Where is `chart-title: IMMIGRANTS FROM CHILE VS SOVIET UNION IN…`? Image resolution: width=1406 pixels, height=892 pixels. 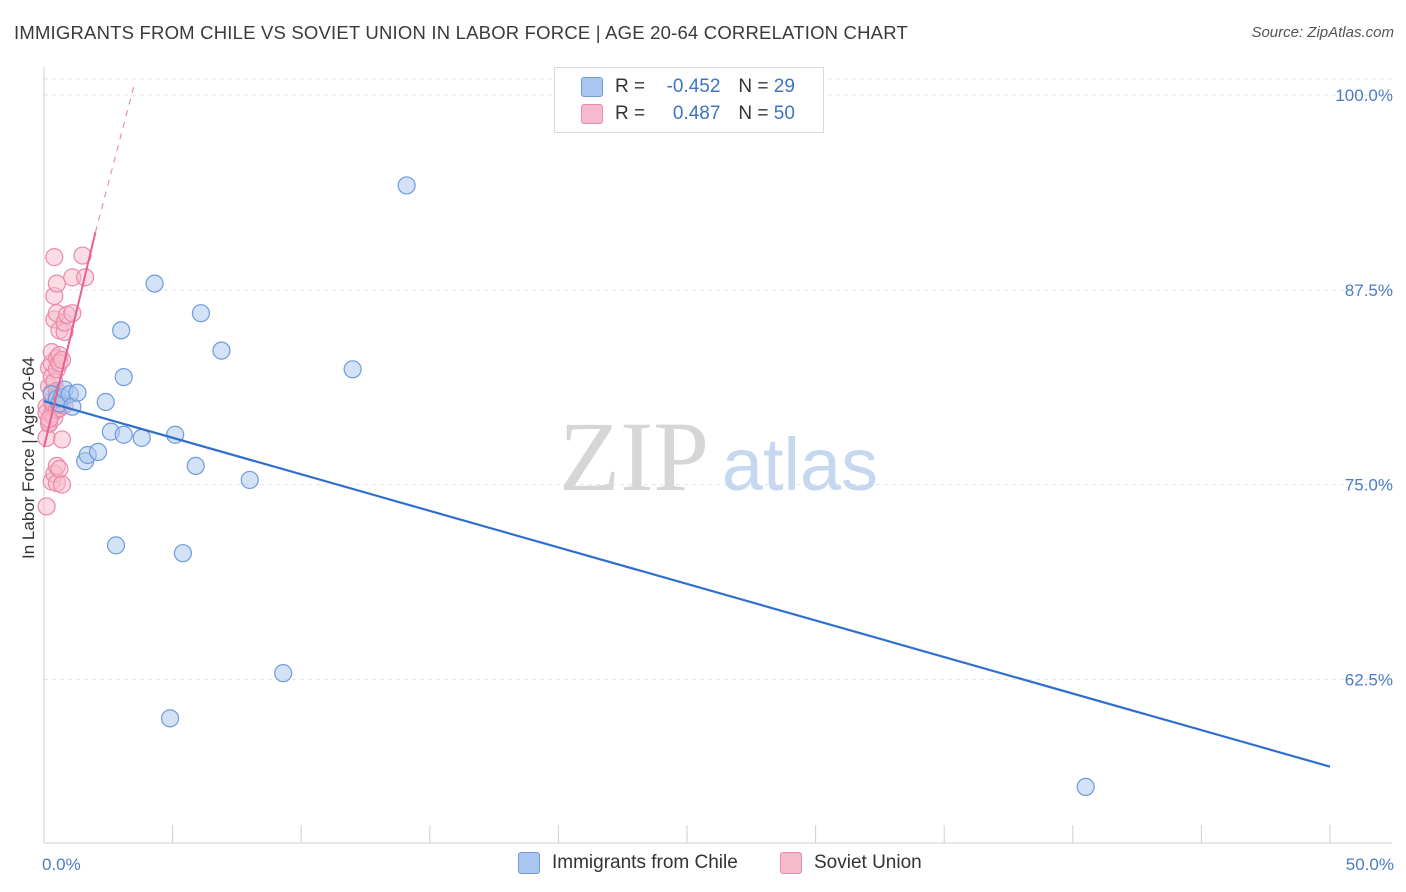 chart-title: IMMIGRANTS FROM CHILE VS SOVIET UNION IN… is located at coordinates (461, 32).